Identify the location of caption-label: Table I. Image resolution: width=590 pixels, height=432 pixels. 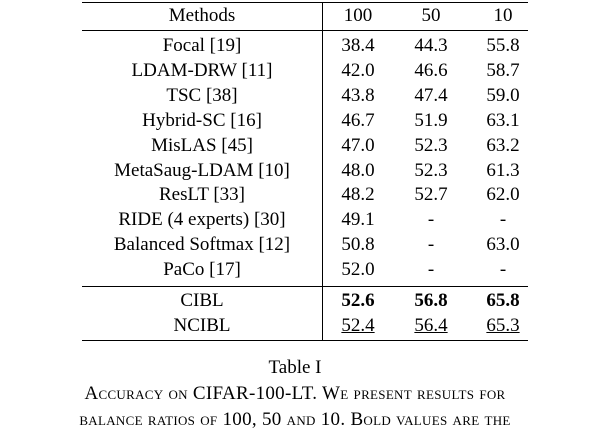
(295, 367).